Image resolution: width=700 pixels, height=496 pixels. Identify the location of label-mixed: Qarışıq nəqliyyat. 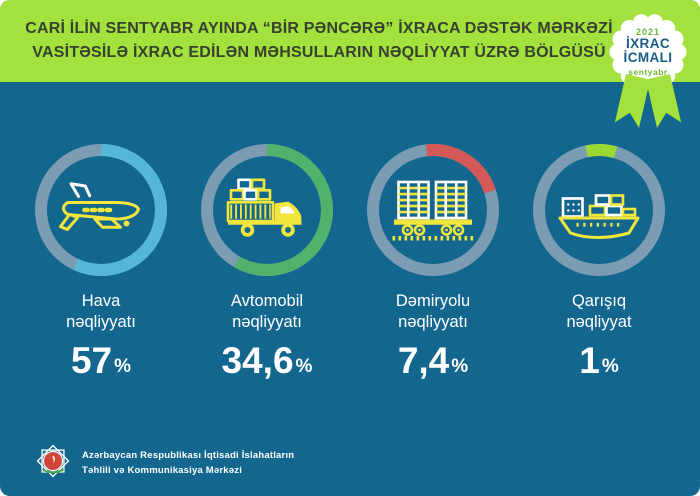
(599, 312).